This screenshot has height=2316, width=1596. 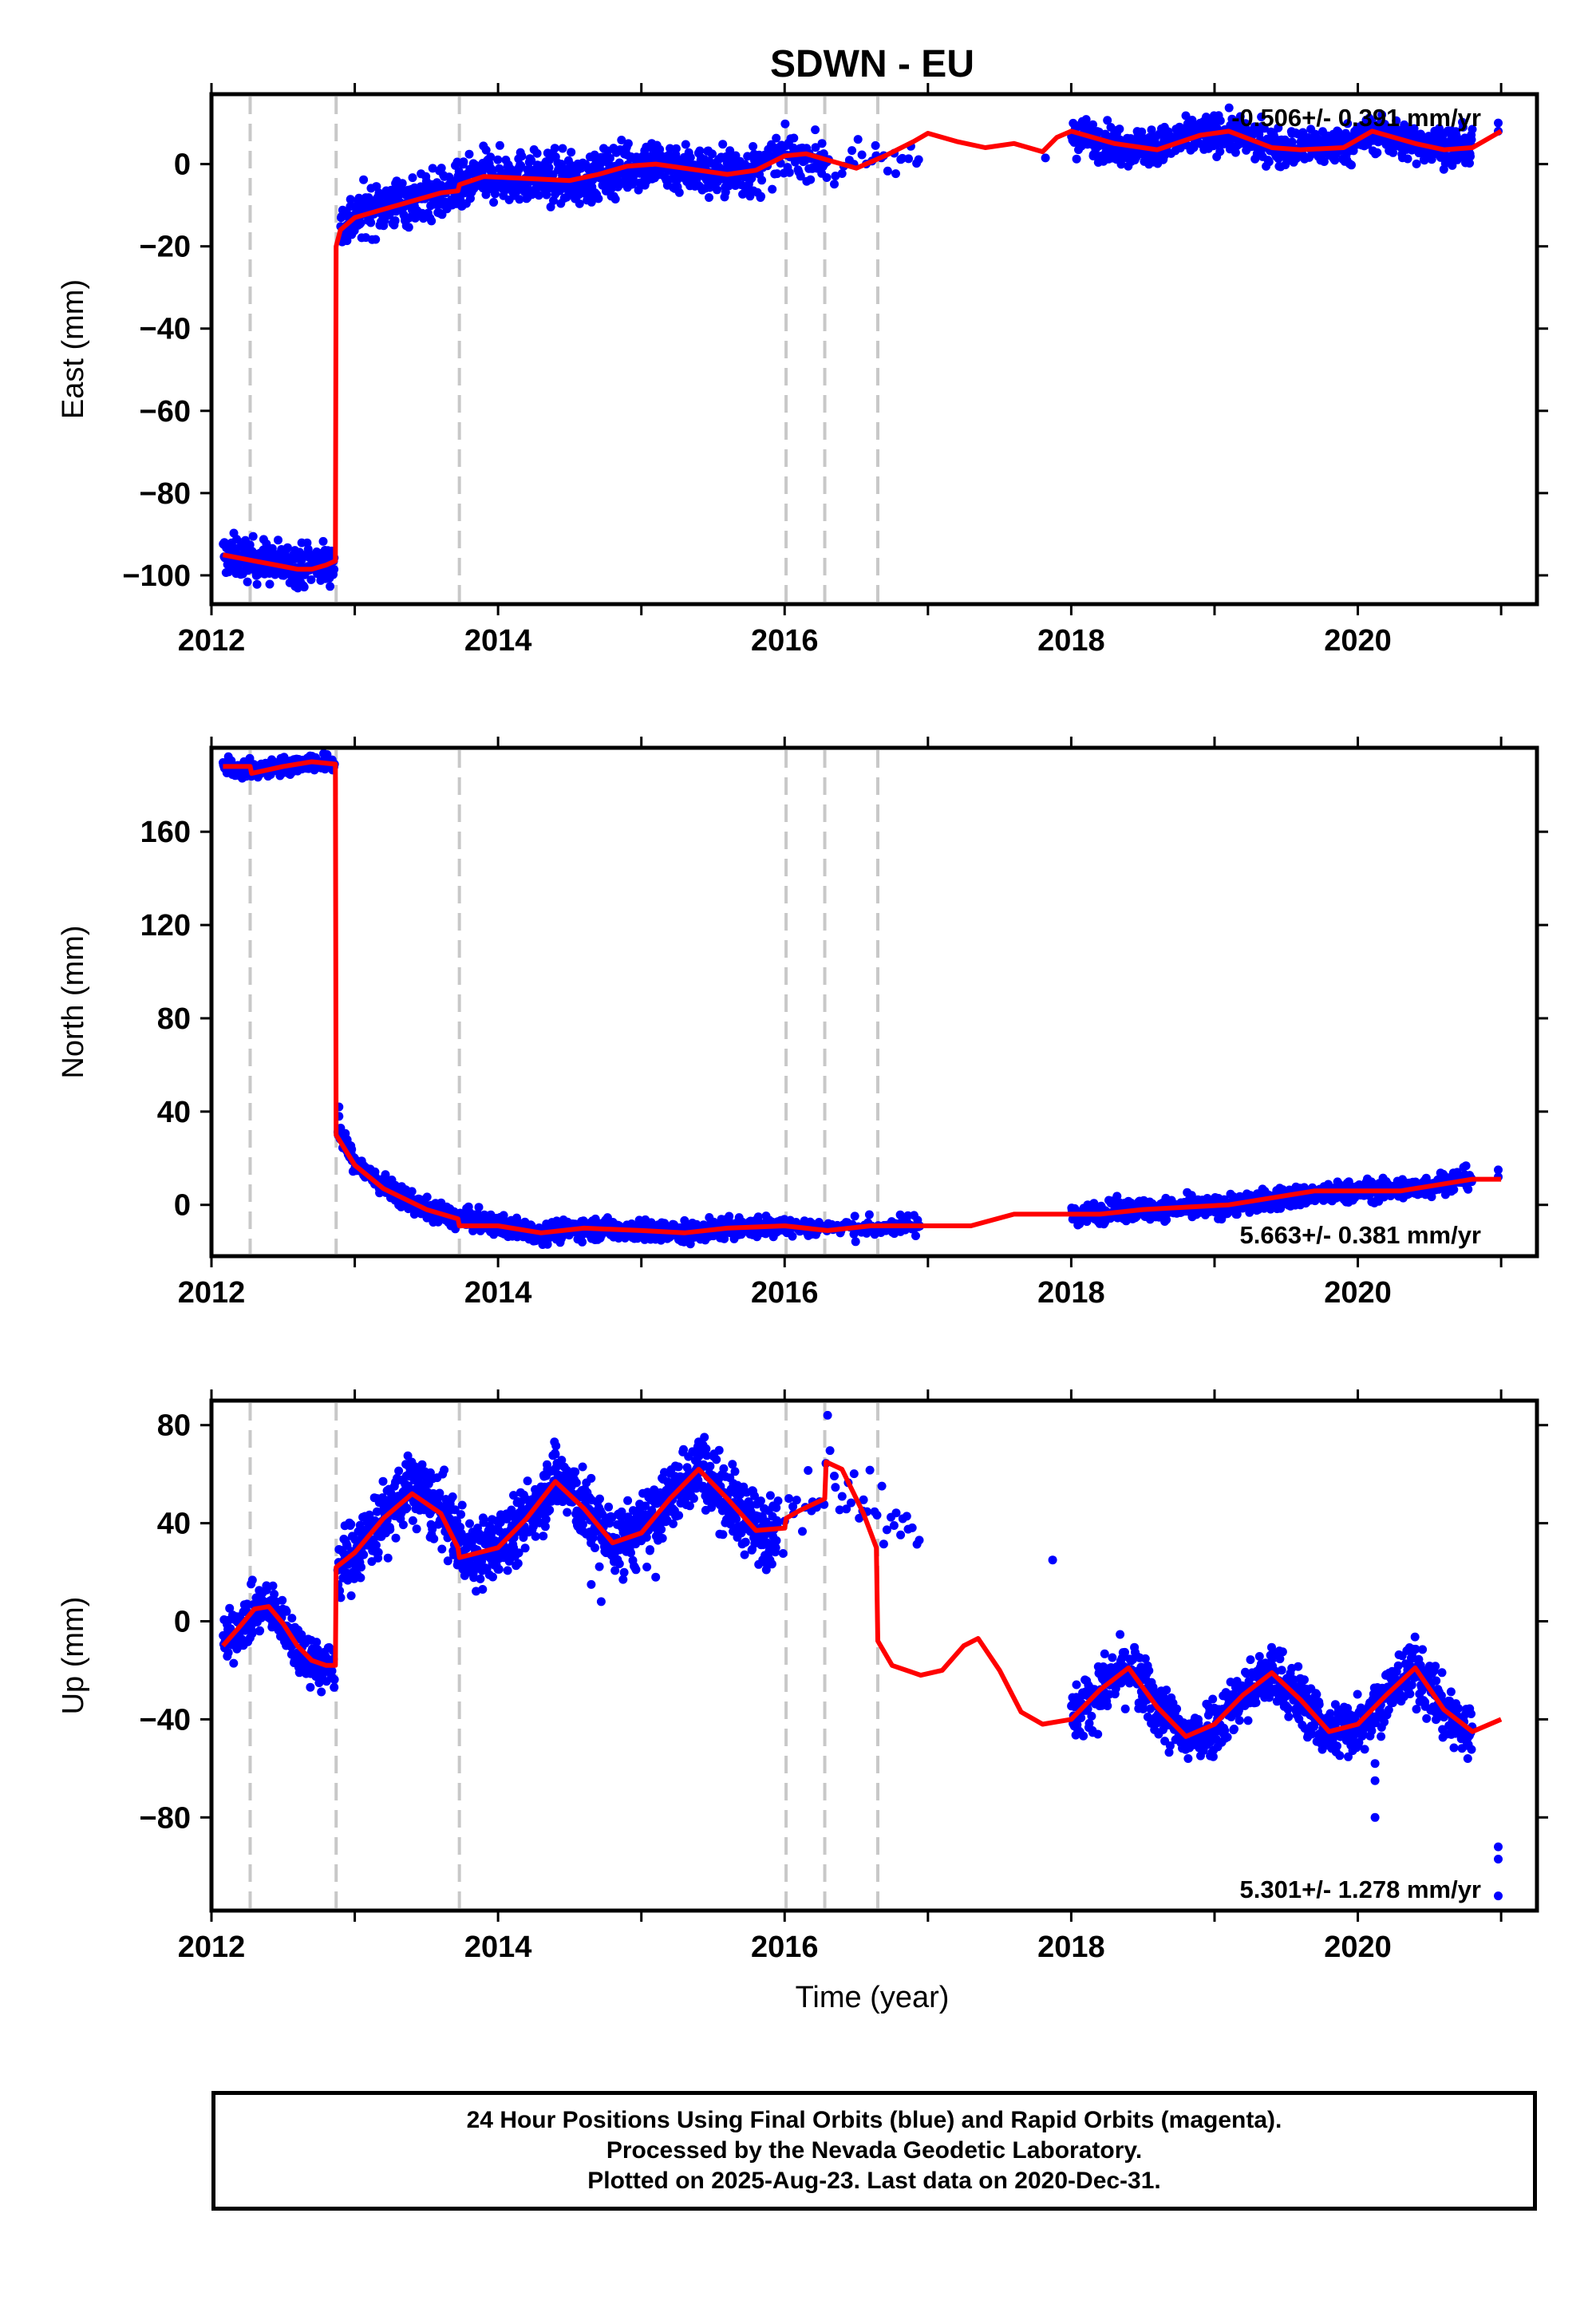 What do you see at coordinates (165, 329) in the screenshot?
I see `y-tick-label: −40` at bounding box center [165, 329].